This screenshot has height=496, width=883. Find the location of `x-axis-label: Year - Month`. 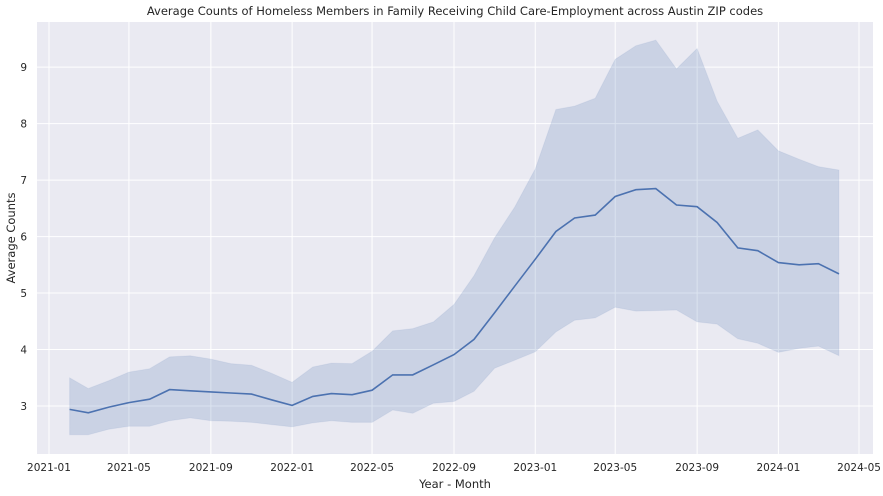

x-axis-label: Year - Month is located at coordinates (454, 484).